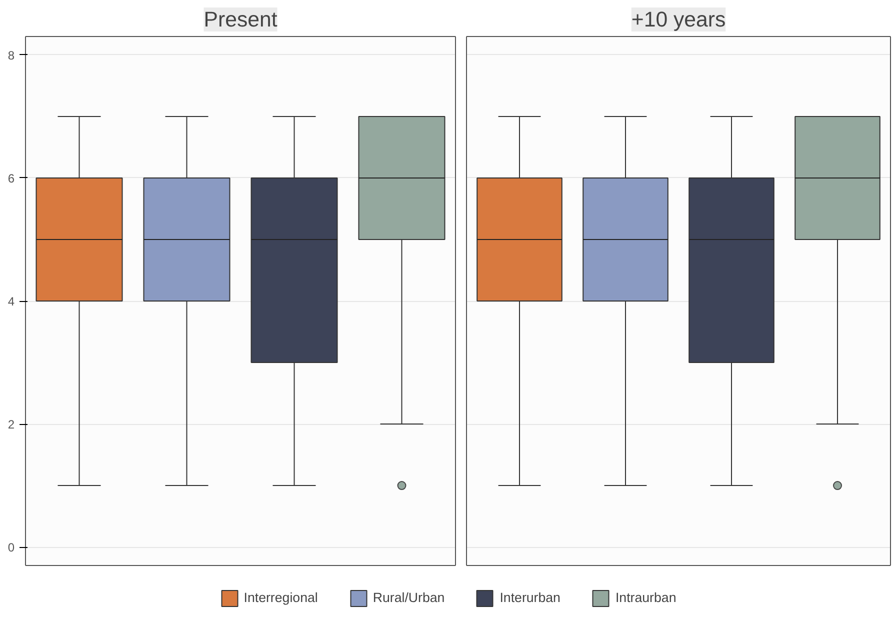 The height and width of the screenshot is (629, 895). I want to click on legend-label: Rural/Urban, so click(408, 597).